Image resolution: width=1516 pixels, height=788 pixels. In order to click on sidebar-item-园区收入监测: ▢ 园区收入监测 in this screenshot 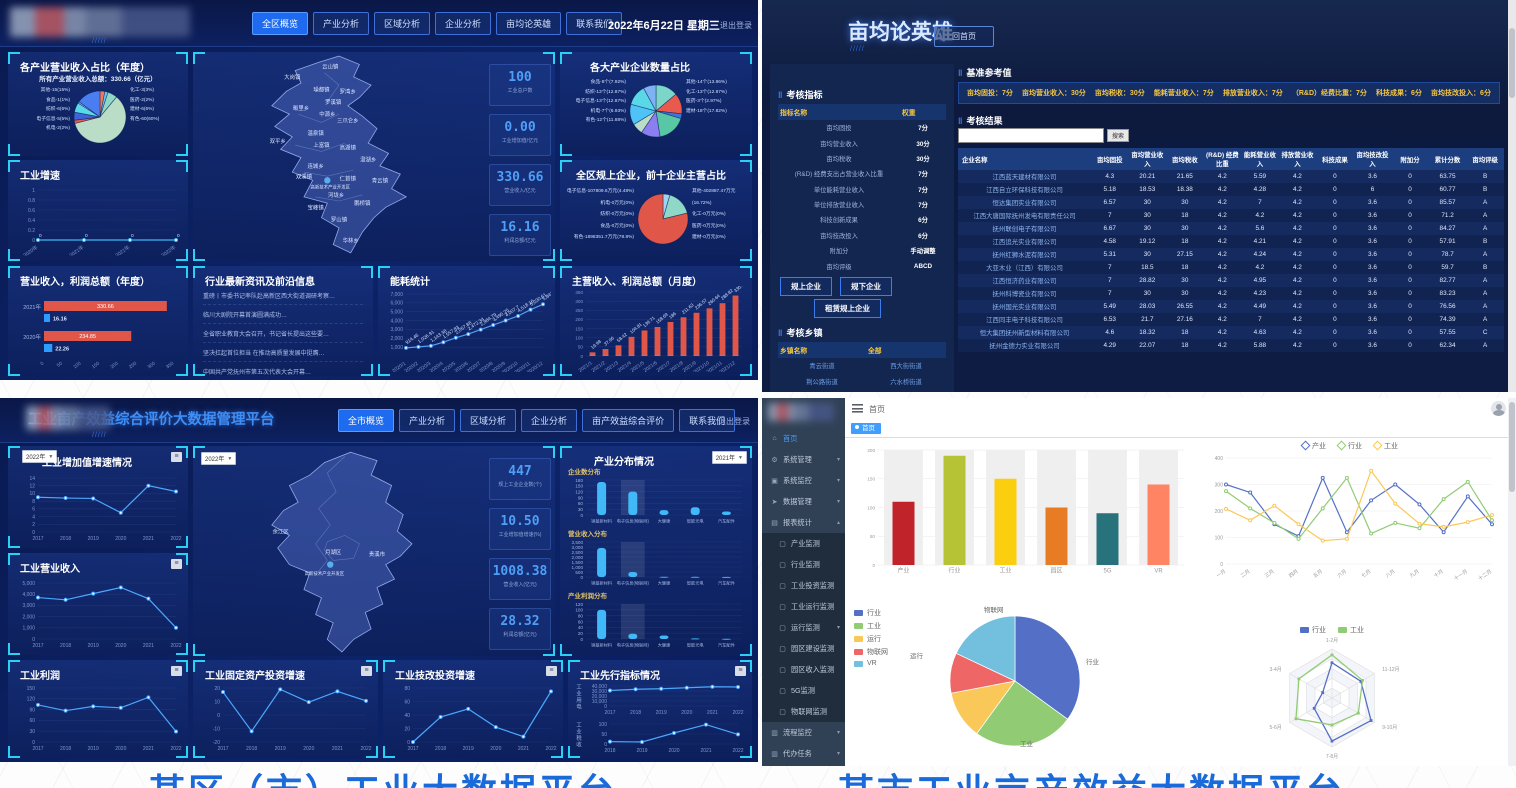, I will do `click(803, 669)`.